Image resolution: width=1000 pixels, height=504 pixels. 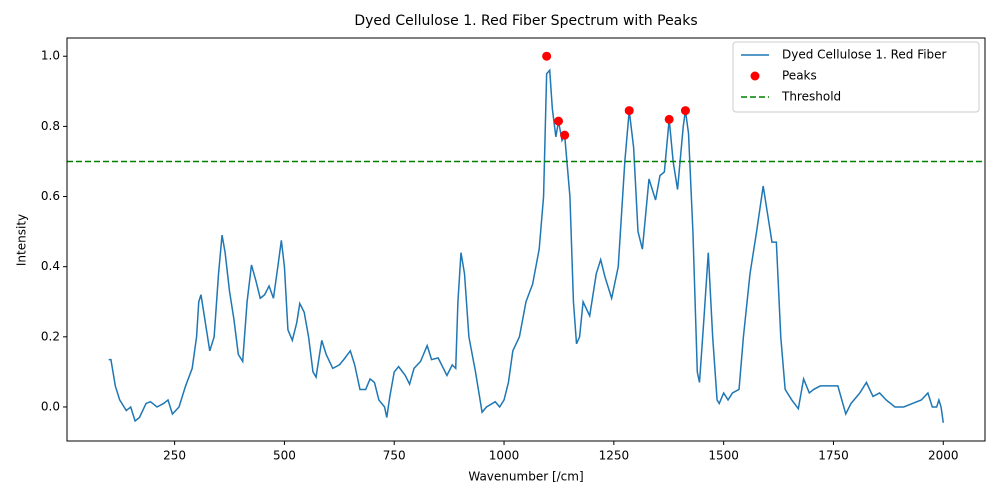 I want to click on x-tick-label: 750, so click(x=394, y=456).